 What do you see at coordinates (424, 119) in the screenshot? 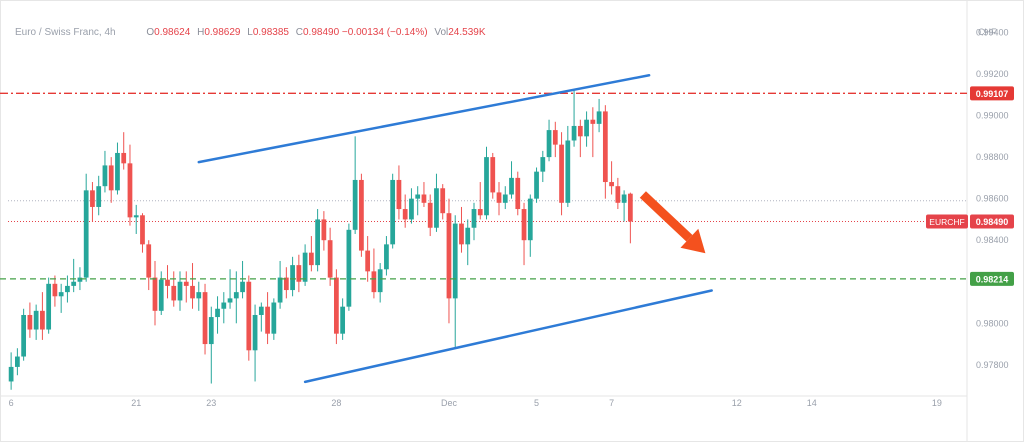
I see `channel-upper-line` at bounding box center [424, 119].